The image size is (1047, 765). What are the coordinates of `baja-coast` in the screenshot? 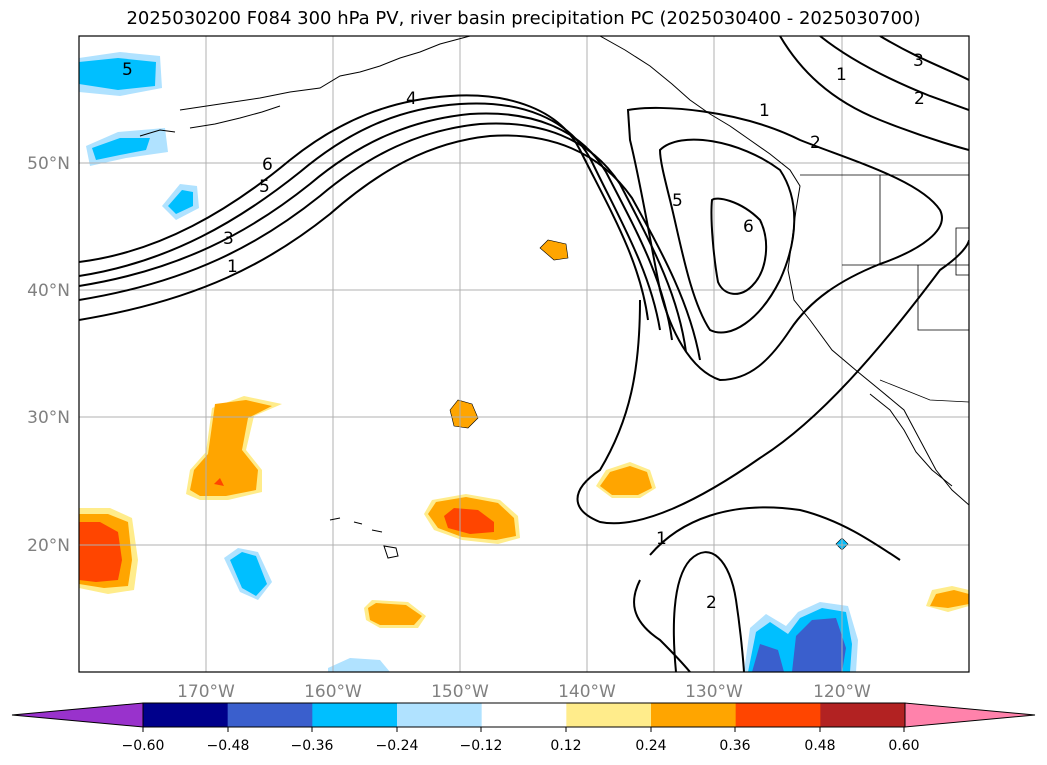 It's located at (911, 440).